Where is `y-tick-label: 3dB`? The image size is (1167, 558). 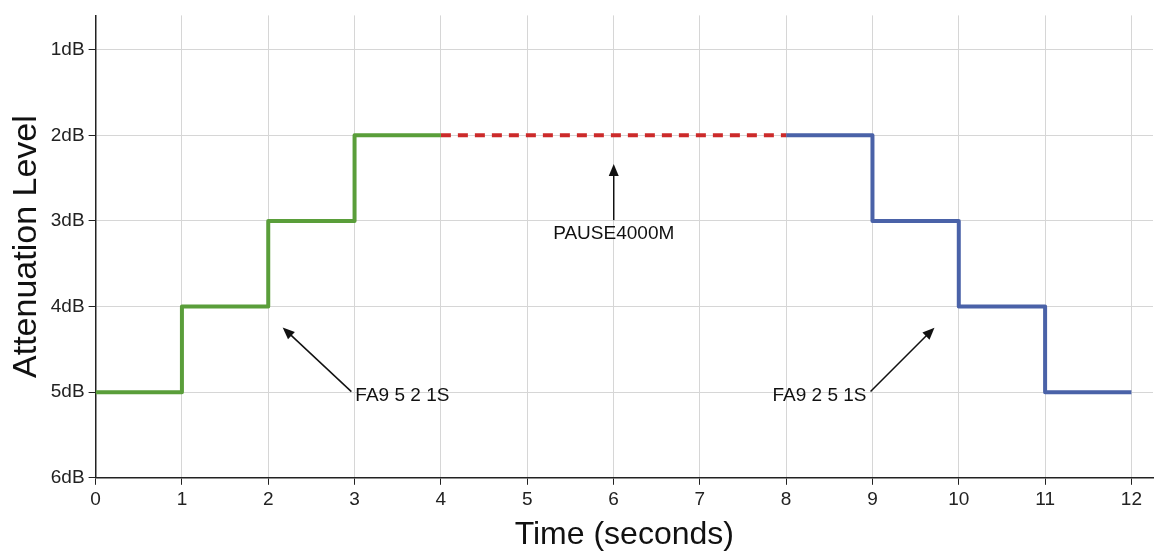 y-tick-label: 3dB is located at coordinates (67, 220).